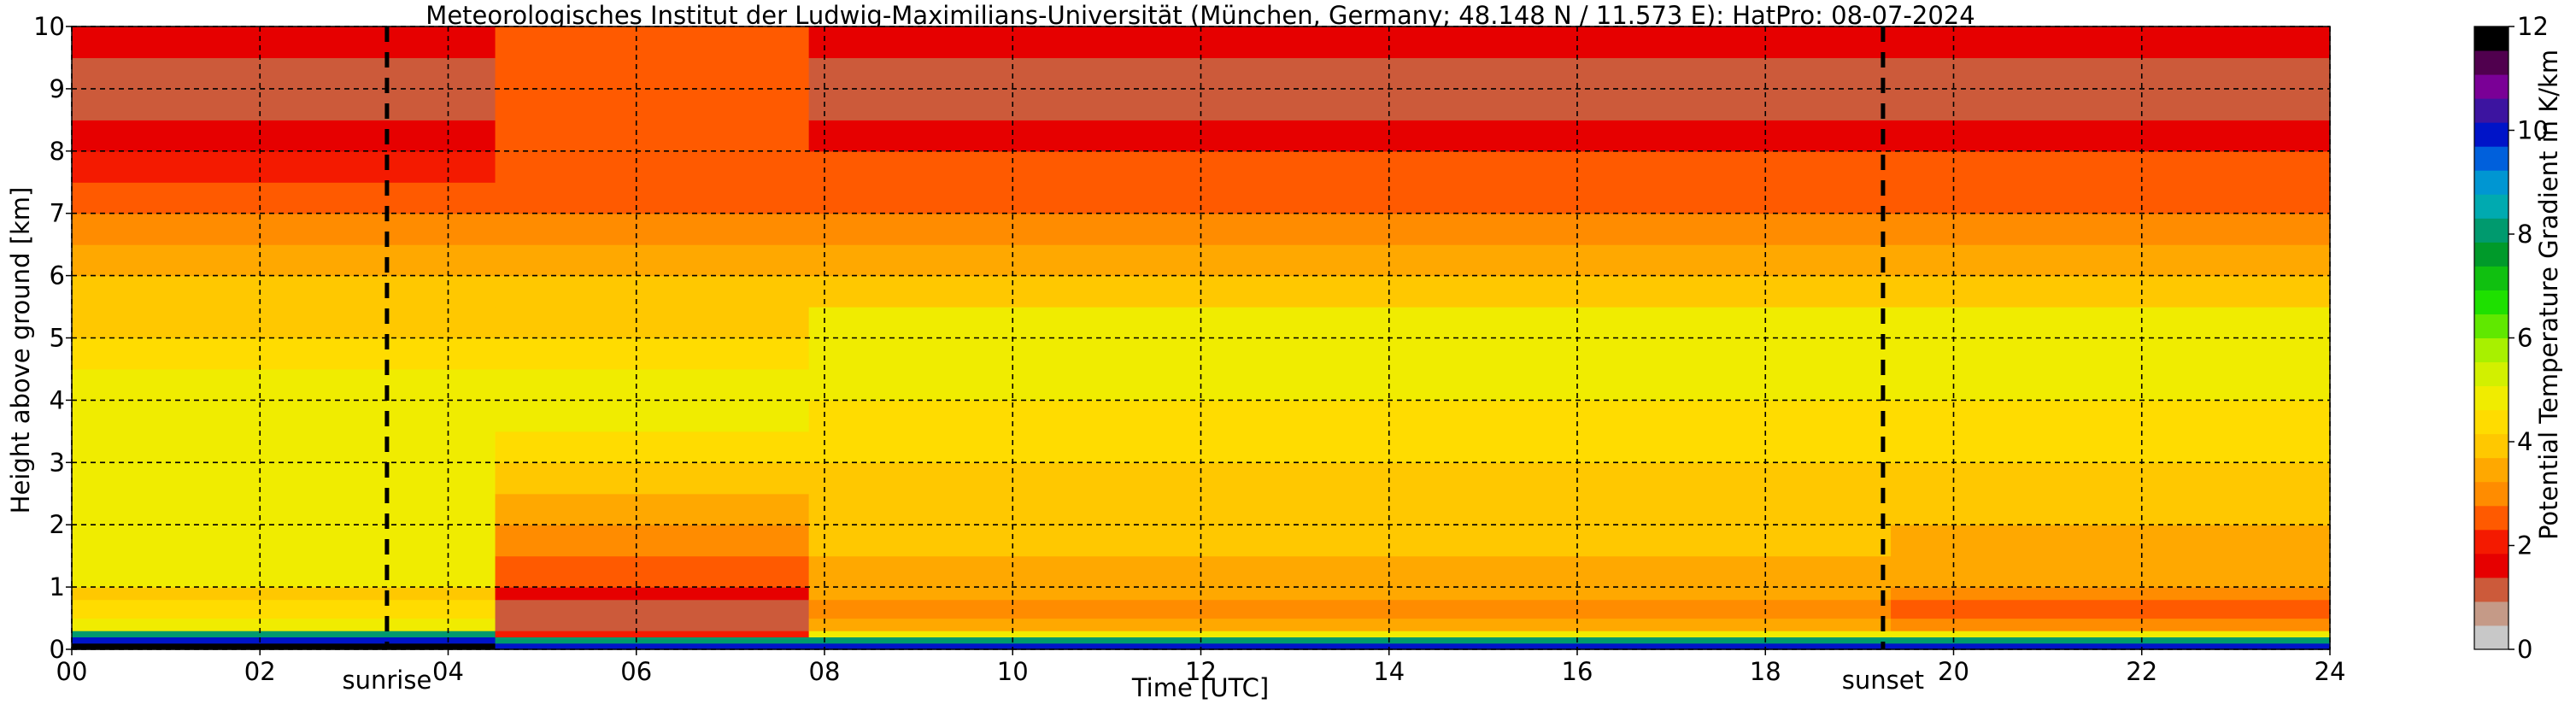 The image size is (2576, 704). Describe the element at coordinates (387, 680) in the screenshot. I see `sunrise-label: sunrise` at that location.